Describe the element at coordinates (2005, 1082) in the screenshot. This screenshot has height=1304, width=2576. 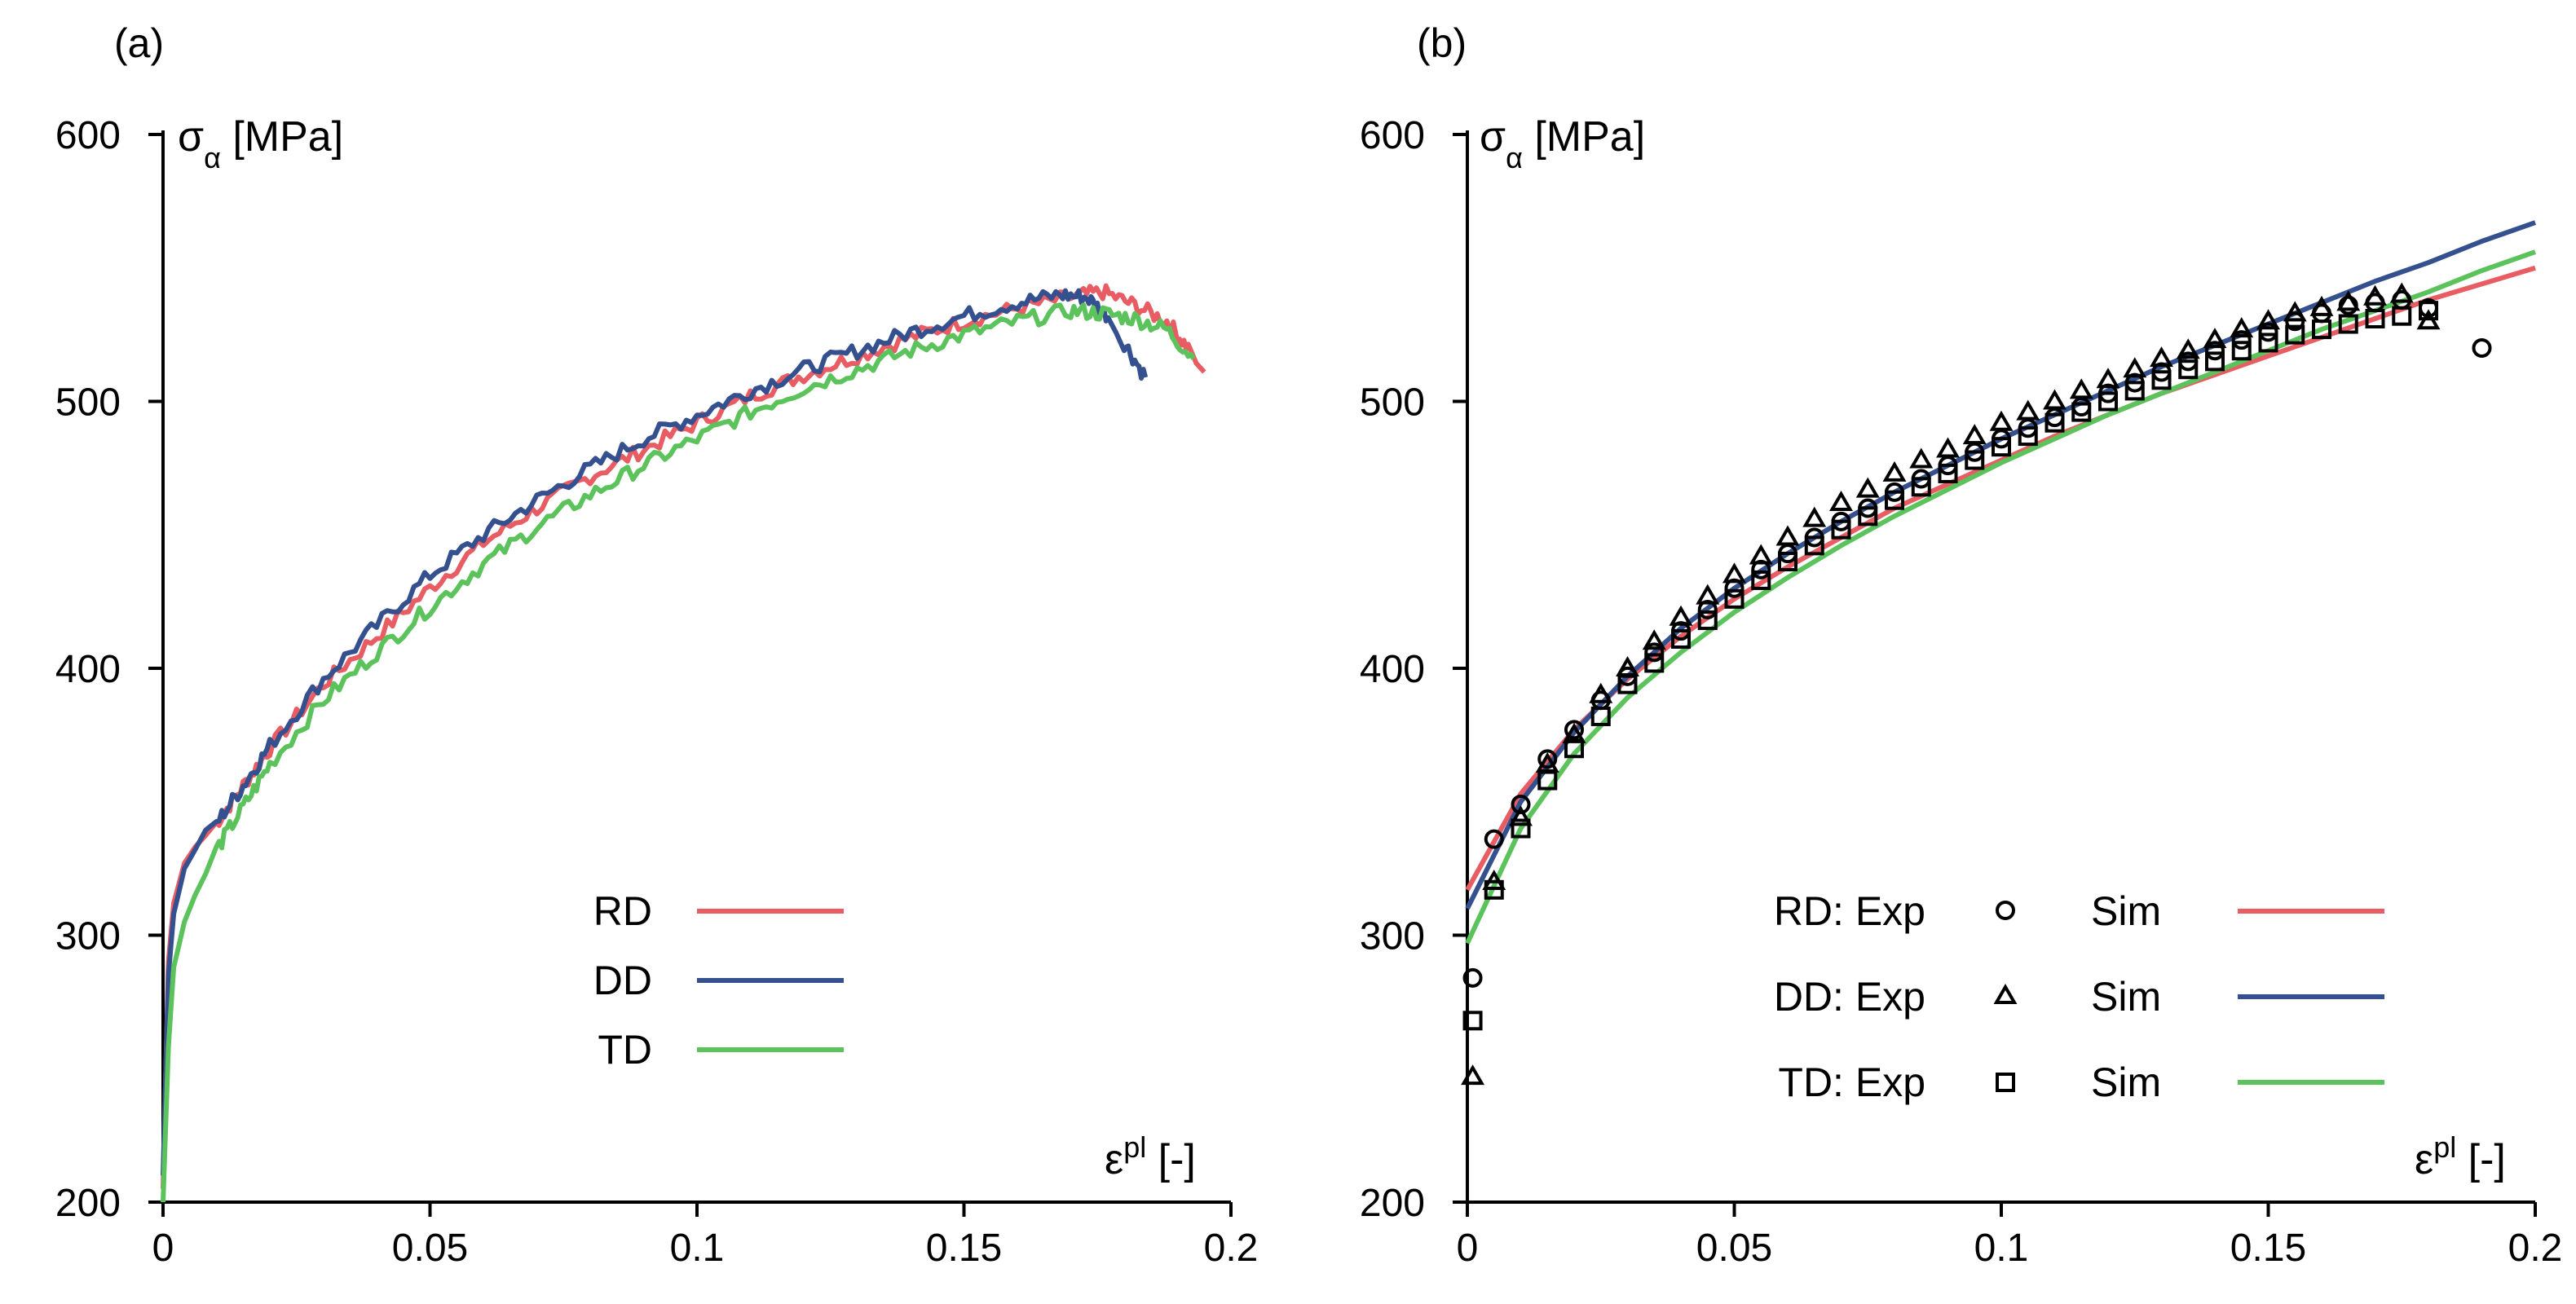
I see `legend-marker-square-icon` at that location.